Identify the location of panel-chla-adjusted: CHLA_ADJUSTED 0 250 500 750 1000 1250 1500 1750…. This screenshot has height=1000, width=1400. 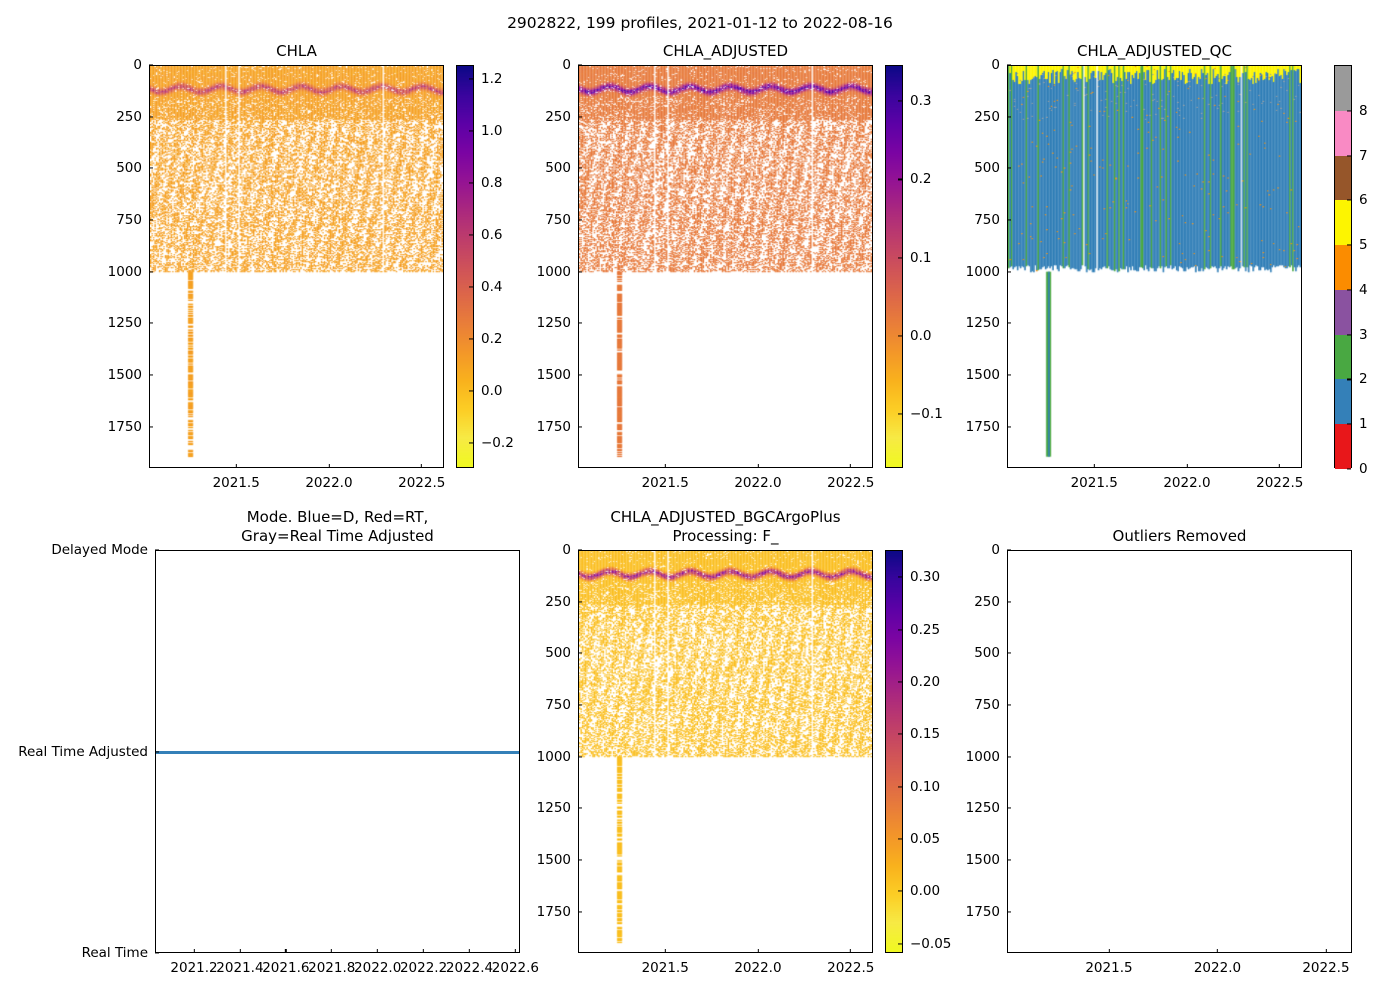
(706, 266).